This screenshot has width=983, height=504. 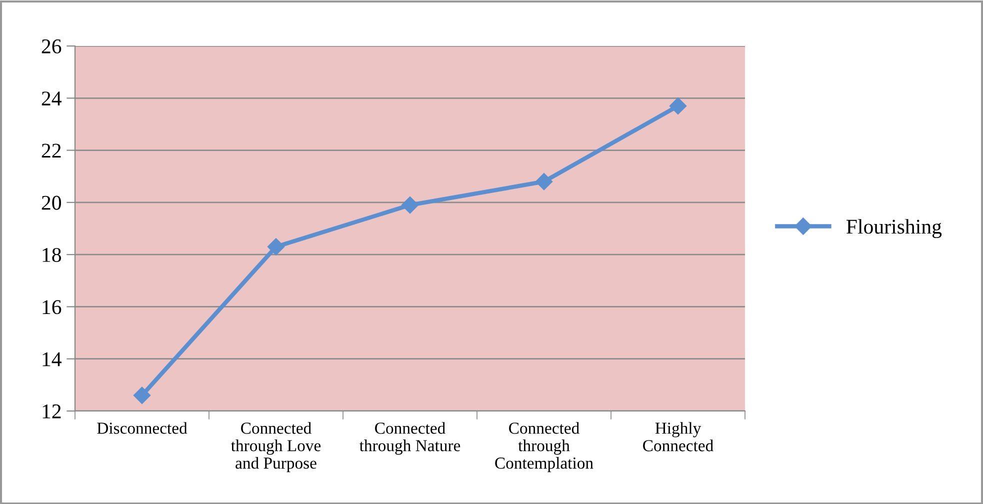 I want to click on y-tick-label: 16, so click(x=52, y=307).